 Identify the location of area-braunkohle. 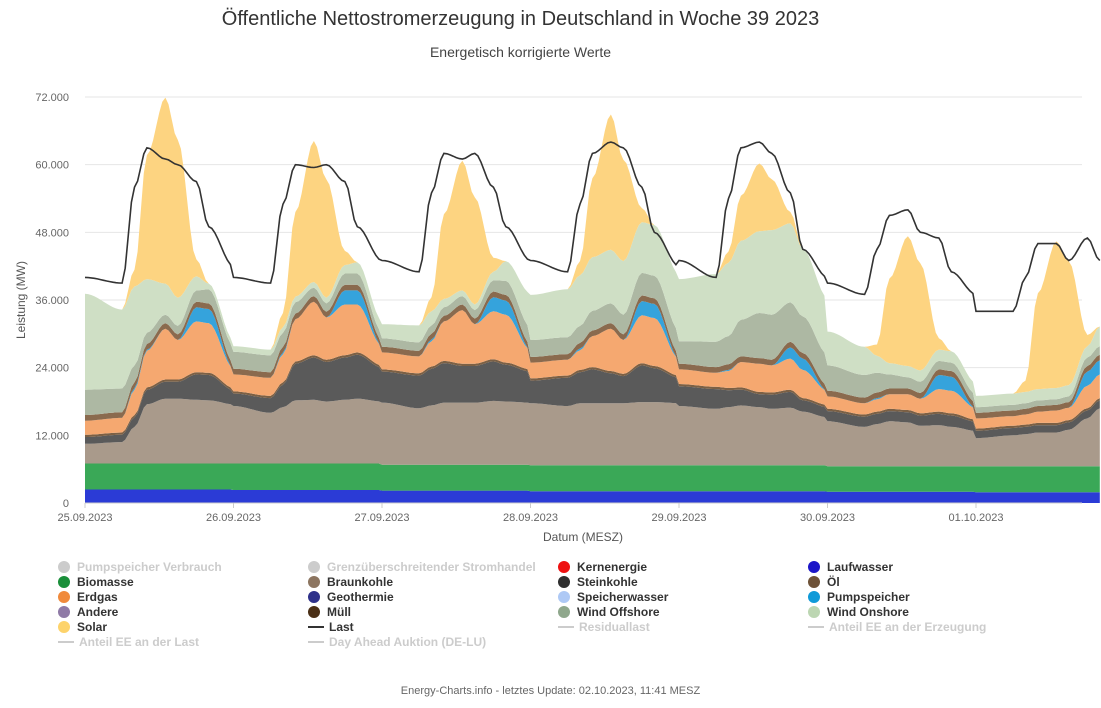
(592, 432).